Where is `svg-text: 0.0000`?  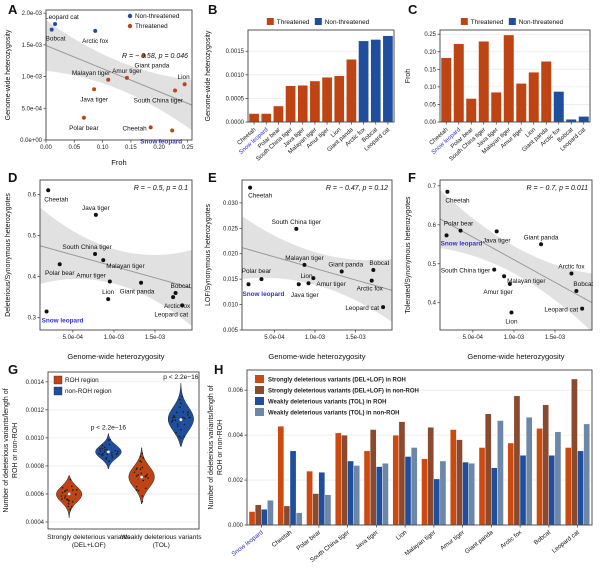 svg-text: 0.0000 is located at coordinates (235, 123).